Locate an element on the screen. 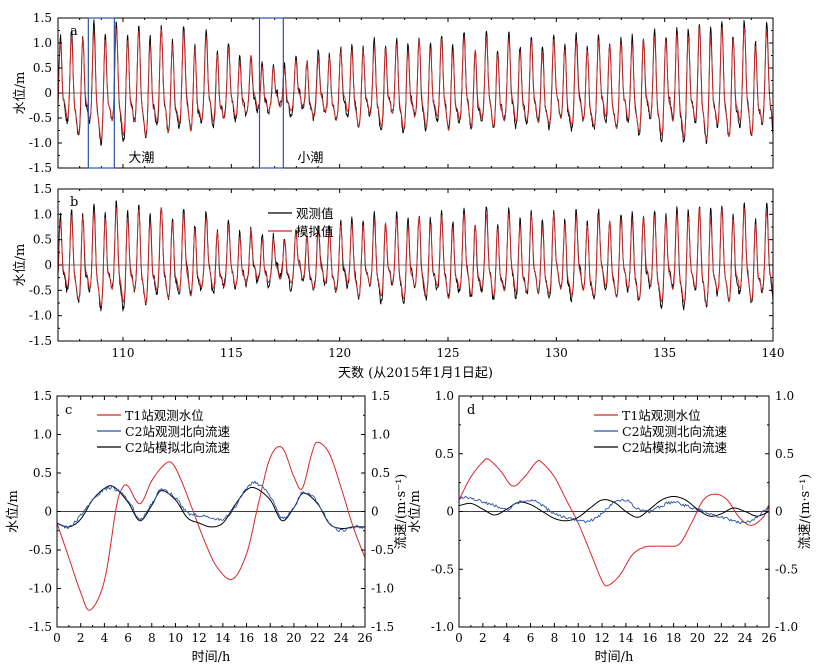  y-tick-label-c: 1.5 is located at coordinates (42, 396).